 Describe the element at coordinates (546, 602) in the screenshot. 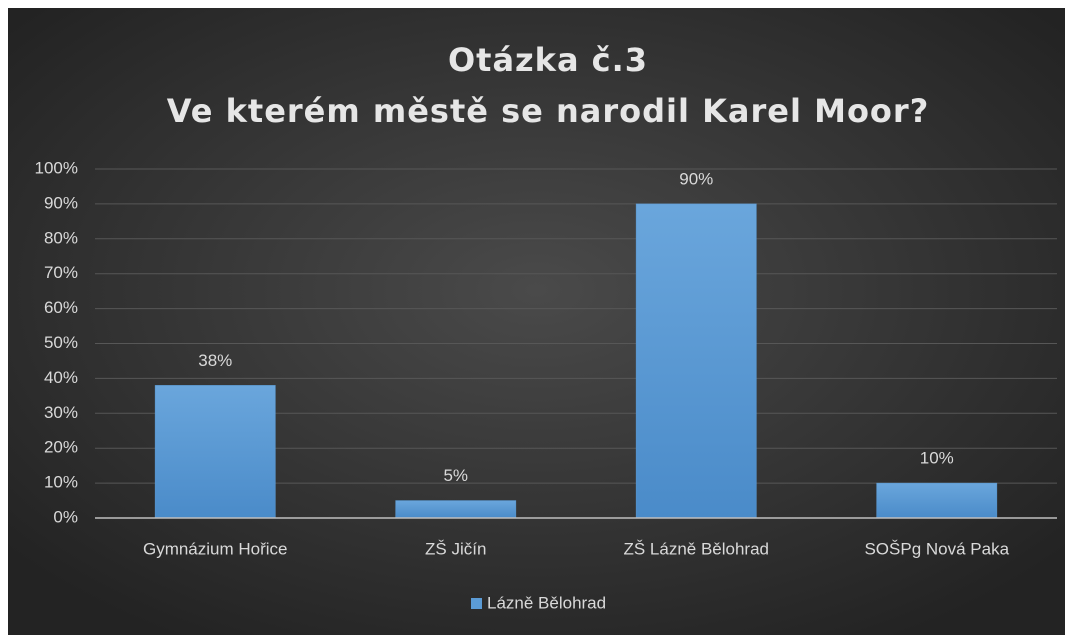

I see `legend-label: Lázně Bělohrad` at that location.